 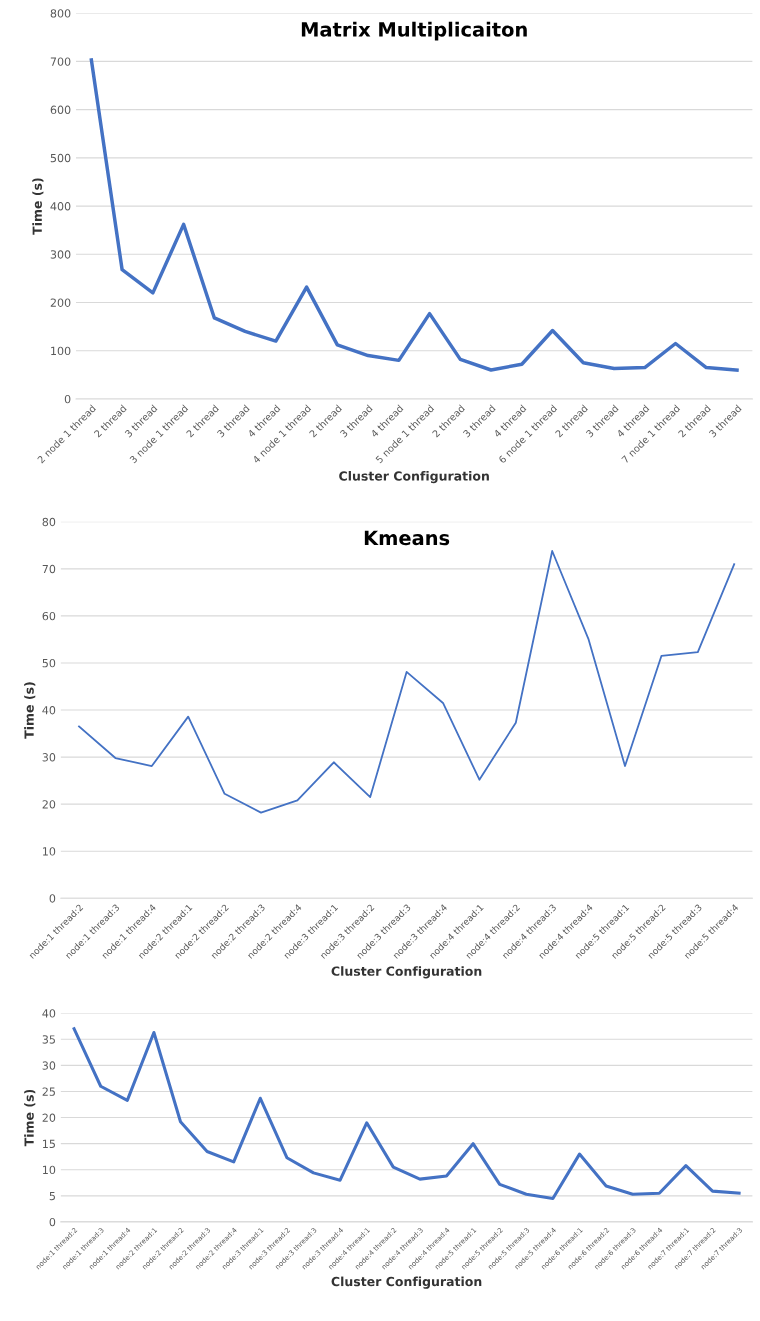 What do you see at coordinates (60, 206) in the screenshot?
I see `y-tick-label: 400` at bounding box center [60, 206].